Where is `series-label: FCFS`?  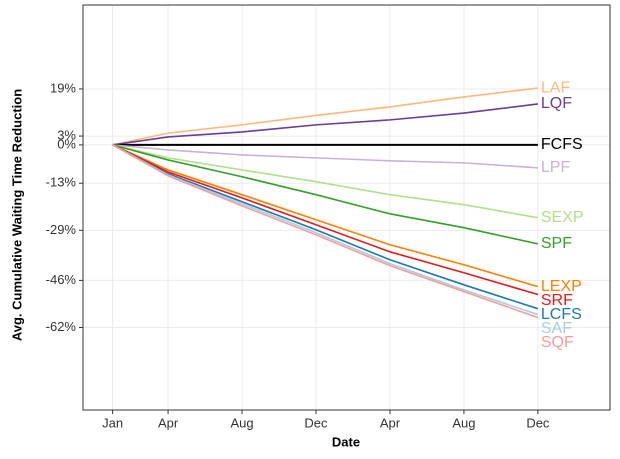 series-label: FCFS is located at coordinates (562, 144).